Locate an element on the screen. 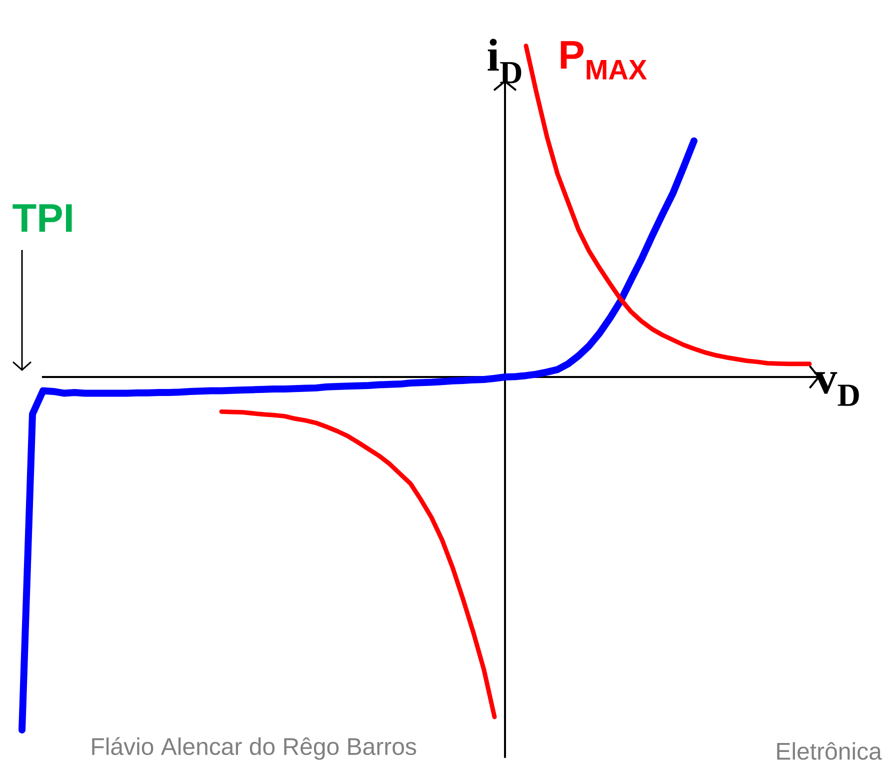 The width and height of the screenshot is (890, 762). text: Flávio Alencar do Rêgo Barros is located at coordinates (254, 748).